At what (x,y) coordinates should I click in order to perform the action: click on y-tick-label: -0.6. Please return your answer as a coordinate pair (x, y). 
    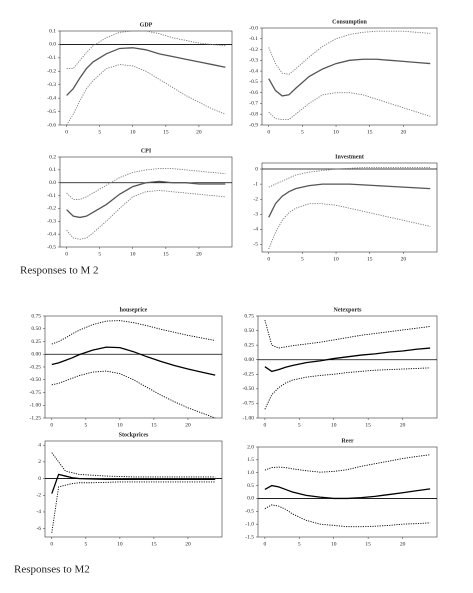
    Looking at the image, I should click on (253, 93).